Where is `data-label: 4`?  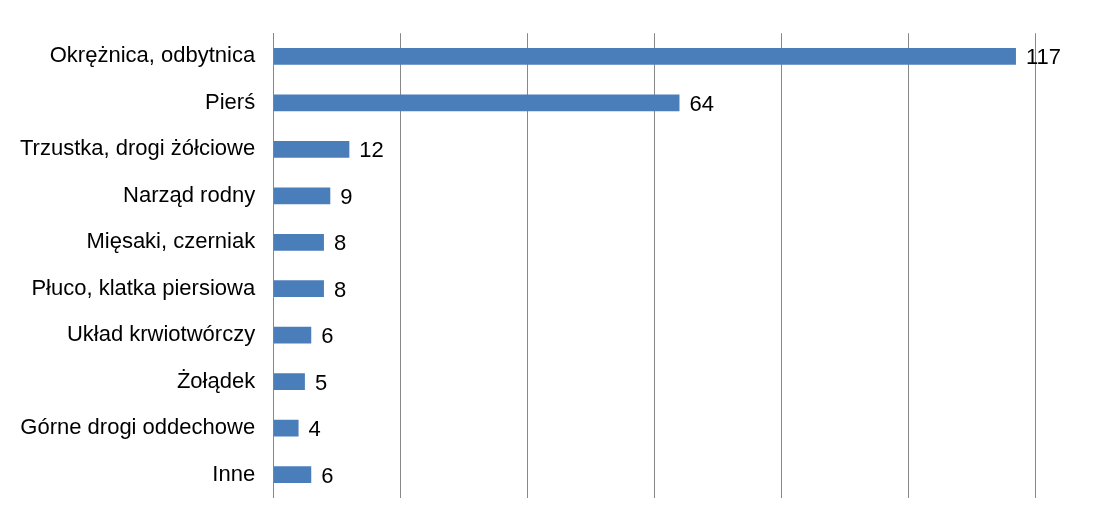
data-label: 4 is located at coordinates (314, 429).